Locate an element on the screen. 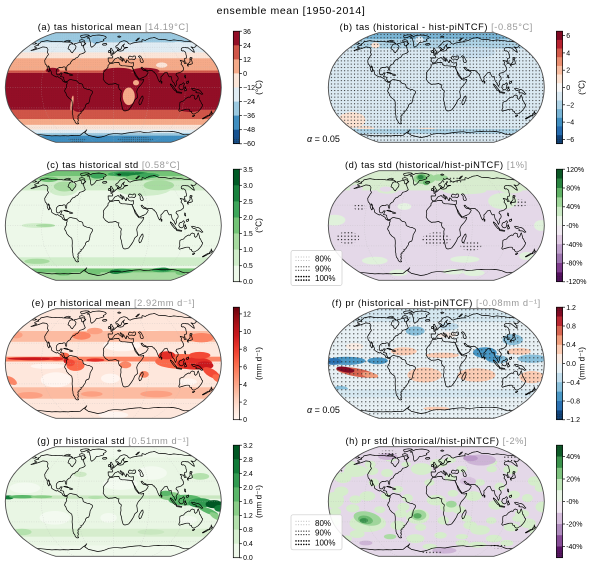 The height and width of the screenshot is (569, 600). svg-text: -80% is located at coordinates (574, 264).